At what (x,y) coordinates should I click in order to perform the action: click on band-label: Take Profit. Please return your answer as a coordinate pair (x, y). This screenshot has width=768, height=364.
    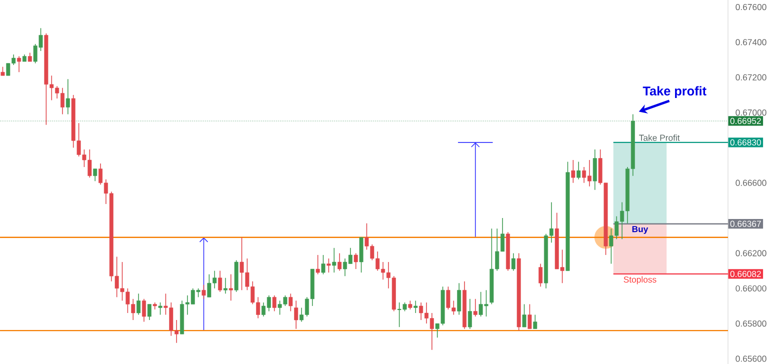
    Looking at the image, I should click on (659, 137).